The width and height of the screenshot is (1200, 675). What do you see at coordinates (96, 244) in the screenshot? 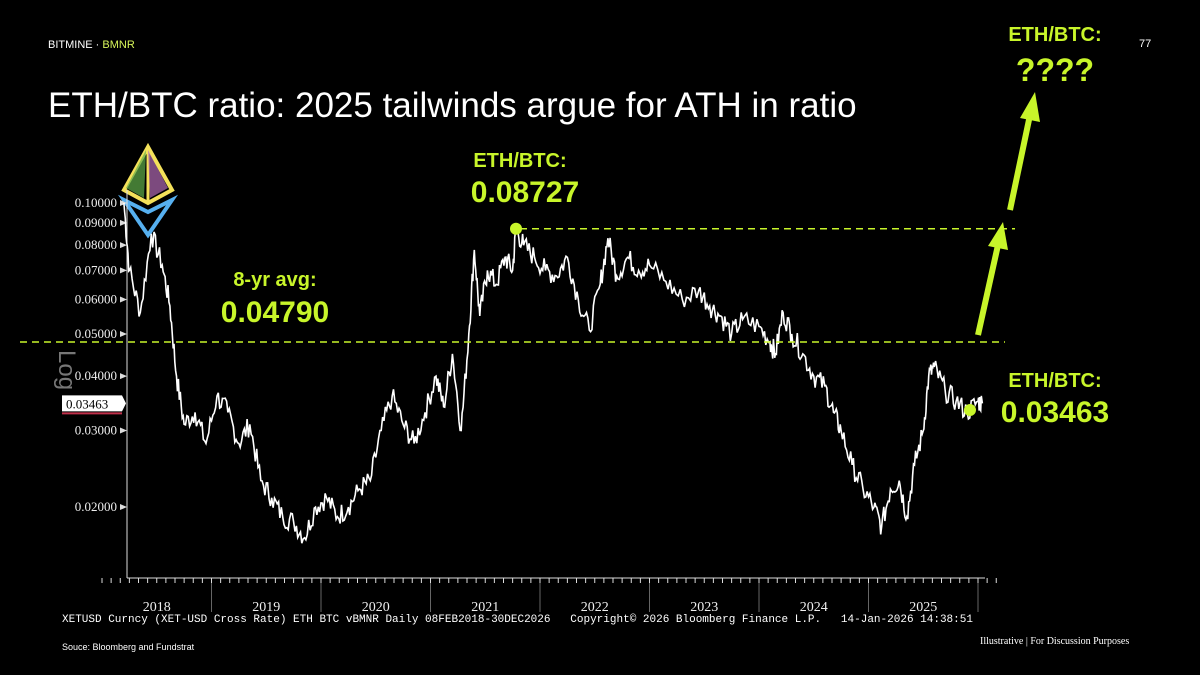
I see `y-tick-label: 0.08000` at bounding box center [96, 244].